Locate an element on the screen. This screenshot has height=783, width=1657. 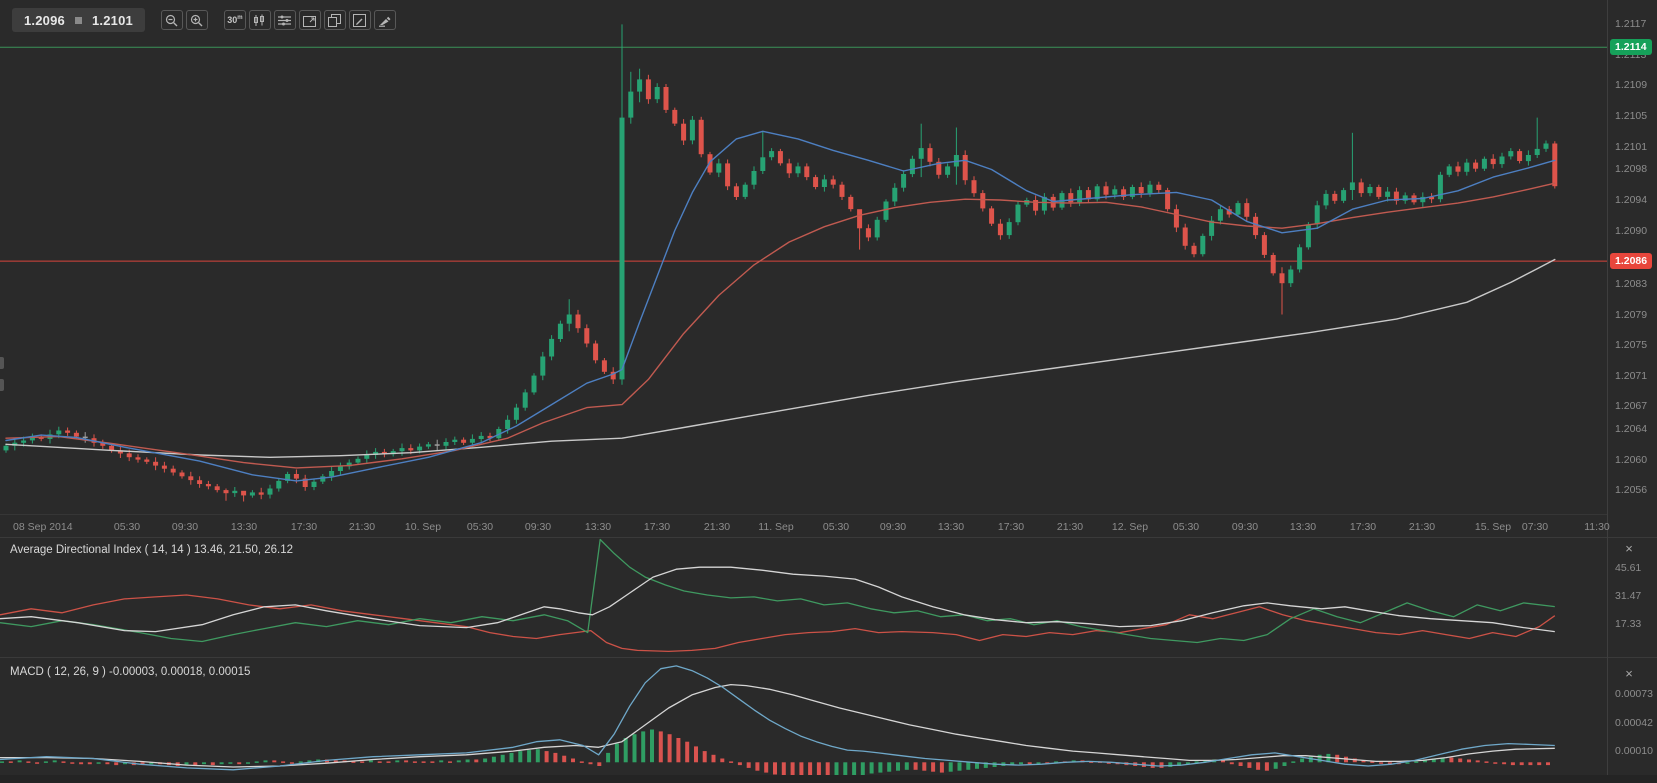
ask-price: 1.2101 is located at coordinates (112, 20).